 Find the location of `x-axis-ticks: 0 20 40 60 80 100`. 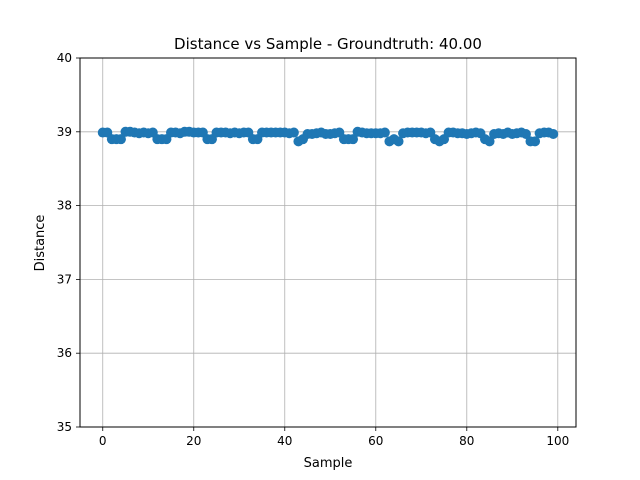

x-axis-ticks: 0 20 40 60 80 100 is located at coordinates (334, 437).